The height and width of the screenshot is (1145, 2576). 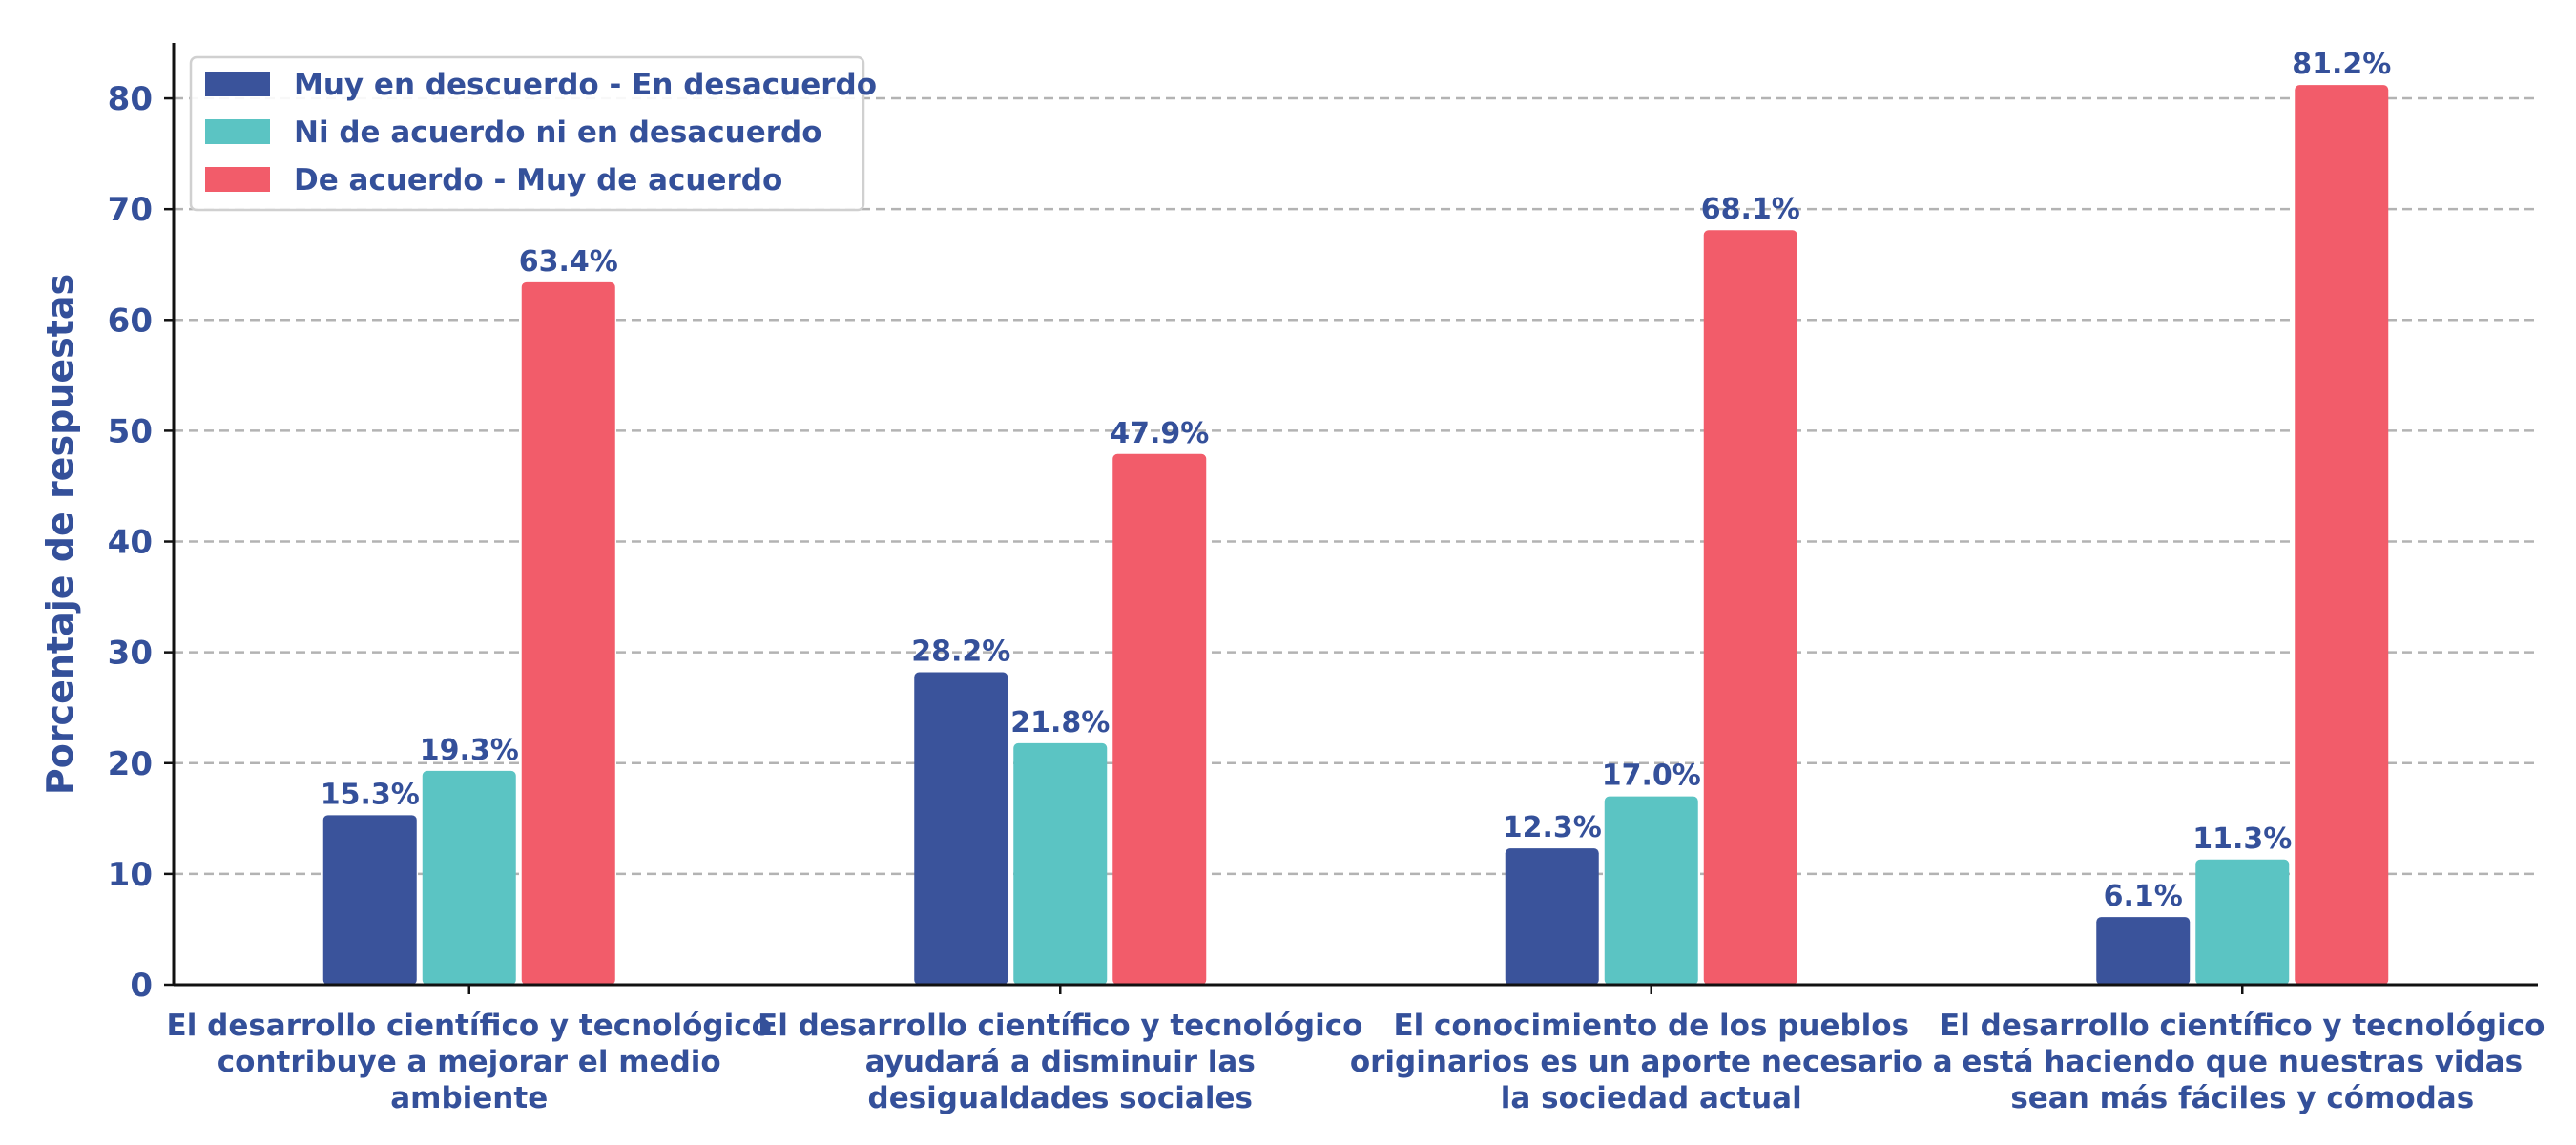 I want to click on y-tick-label: 60, so click(x=130, y=321).